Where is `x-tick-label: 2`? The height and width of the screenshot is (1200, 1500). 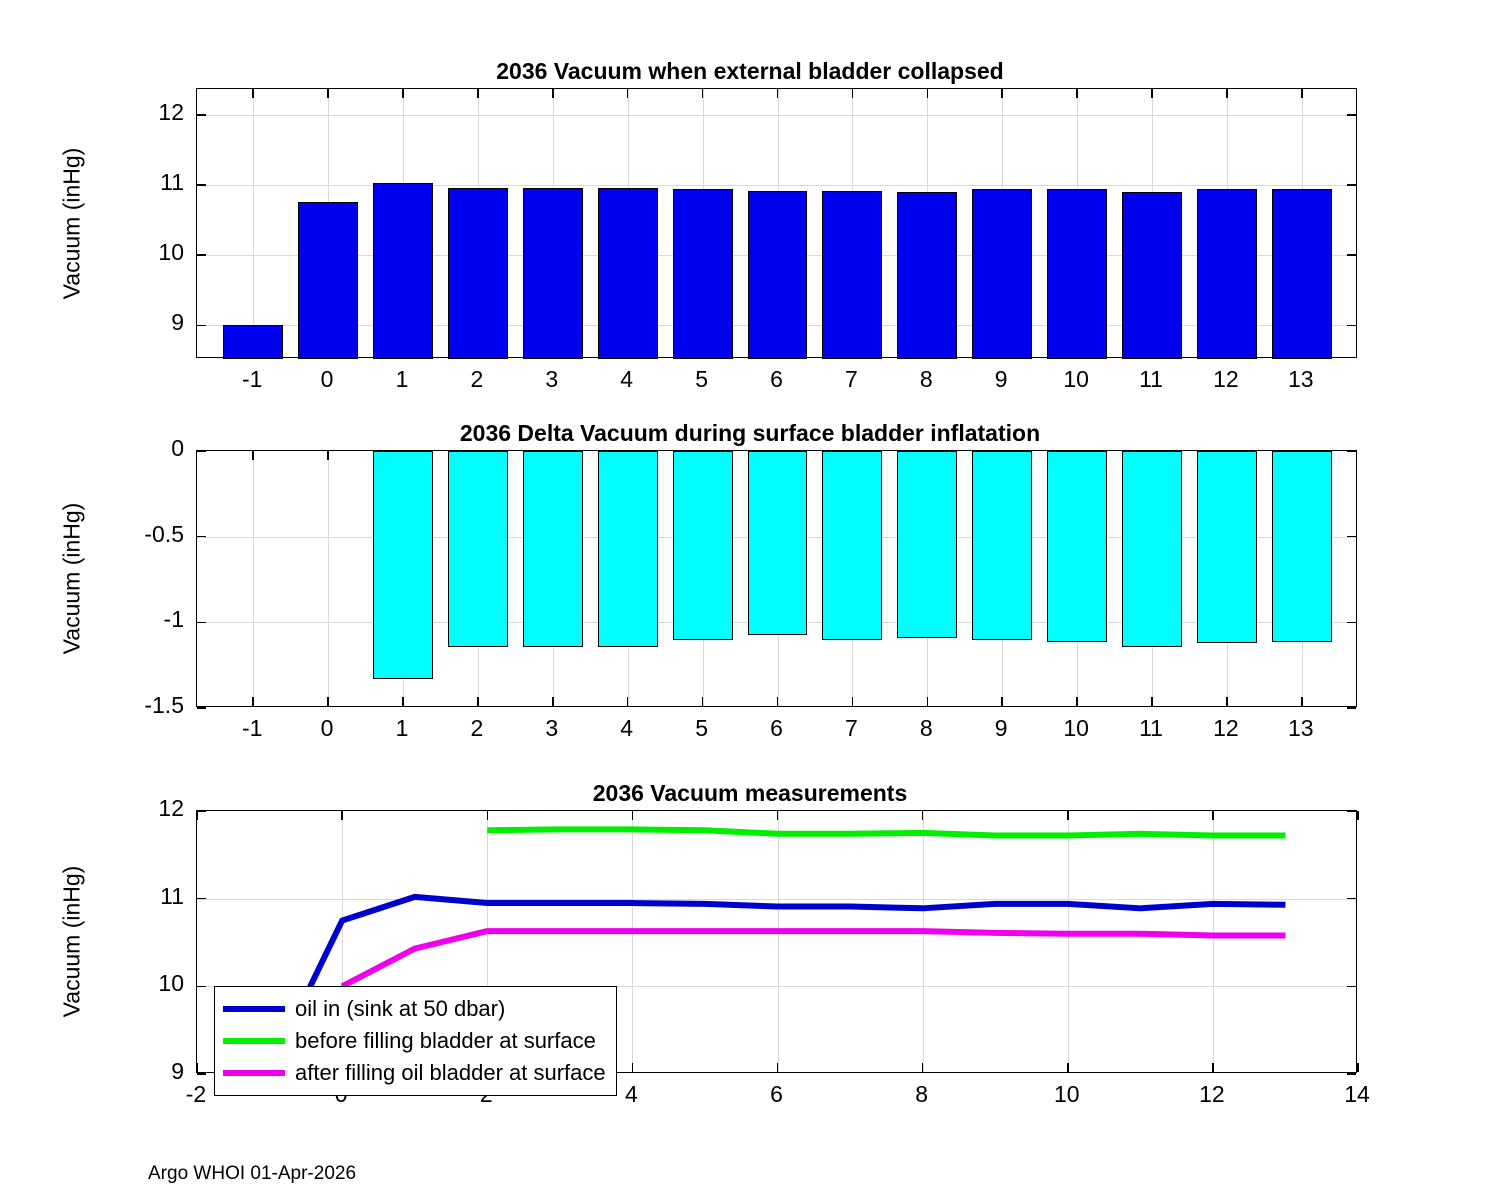
x-tick-label: 2 is located at coordinates (477, 728).